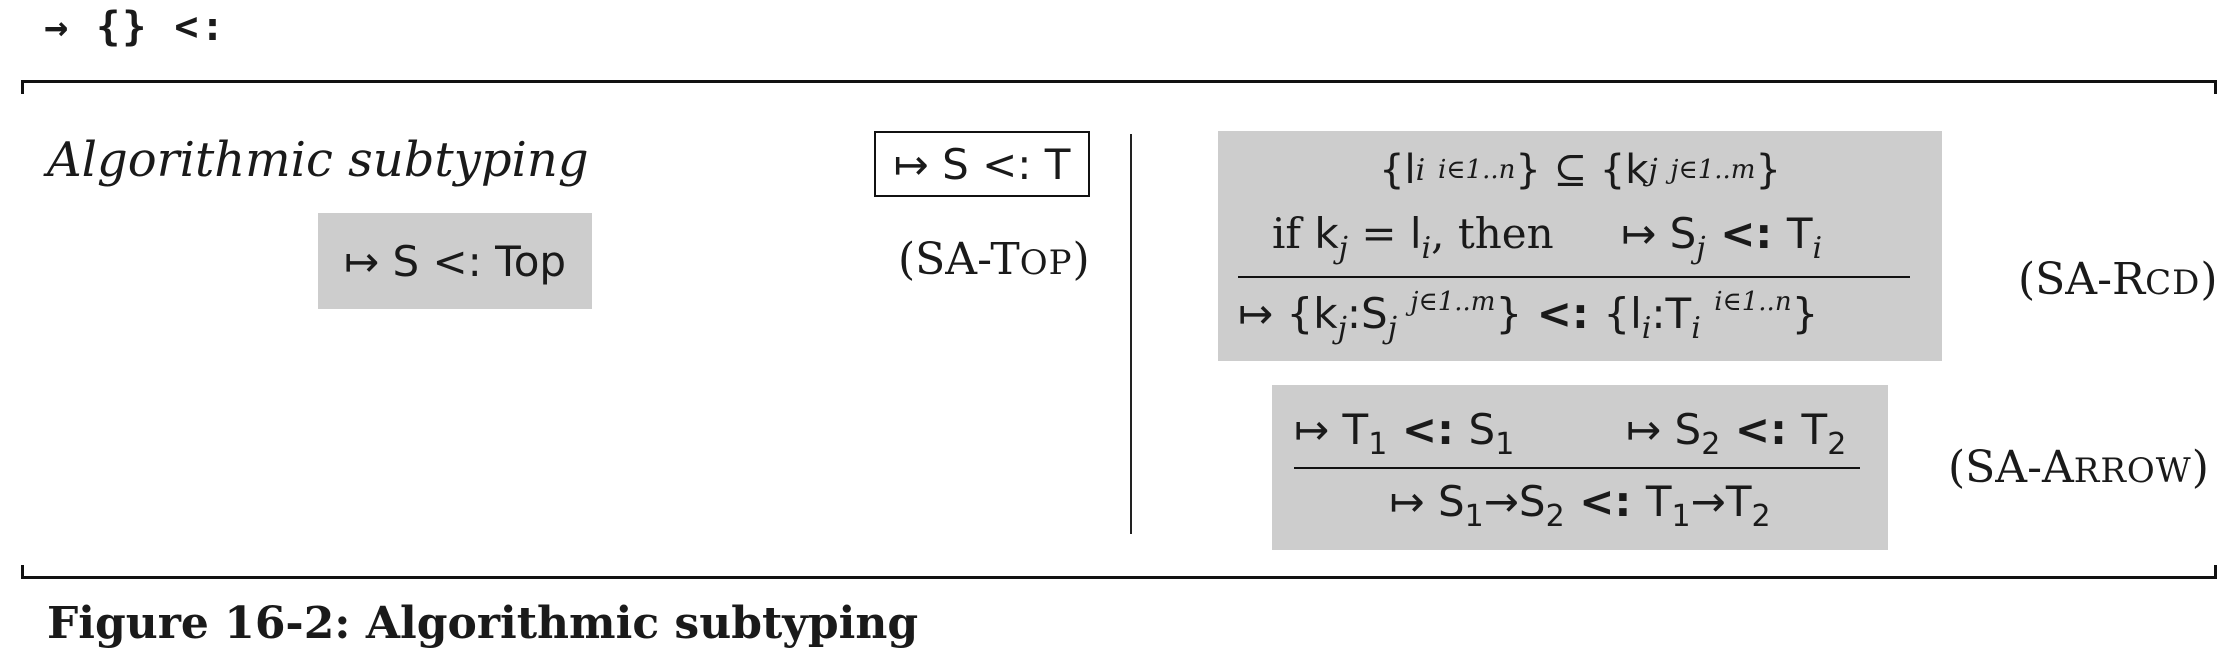 The image size is (2236, 662). Describe the element at coordinates (22, 572) in the screenshot. I see `bottom-rule-left-tick` at that location.